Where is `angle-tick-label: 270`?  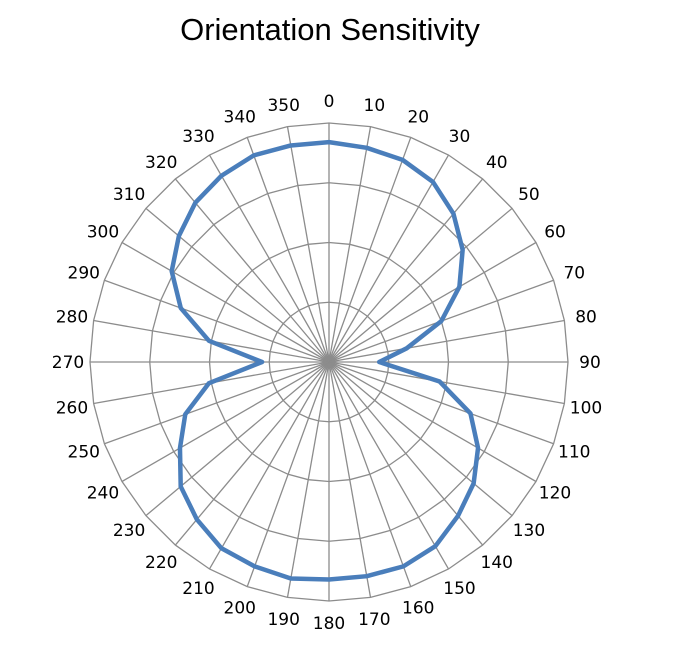 angle-tick-label: 270 is located at coordinates (68, 363).